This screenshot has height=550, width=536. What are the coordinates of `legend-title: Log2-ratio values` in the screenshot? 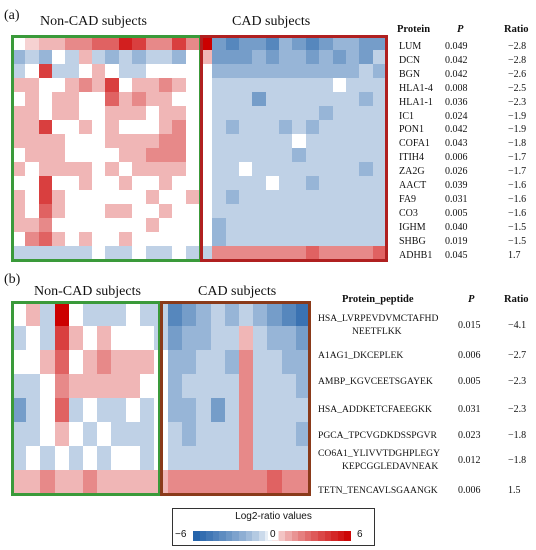 It's located at (273, 516).